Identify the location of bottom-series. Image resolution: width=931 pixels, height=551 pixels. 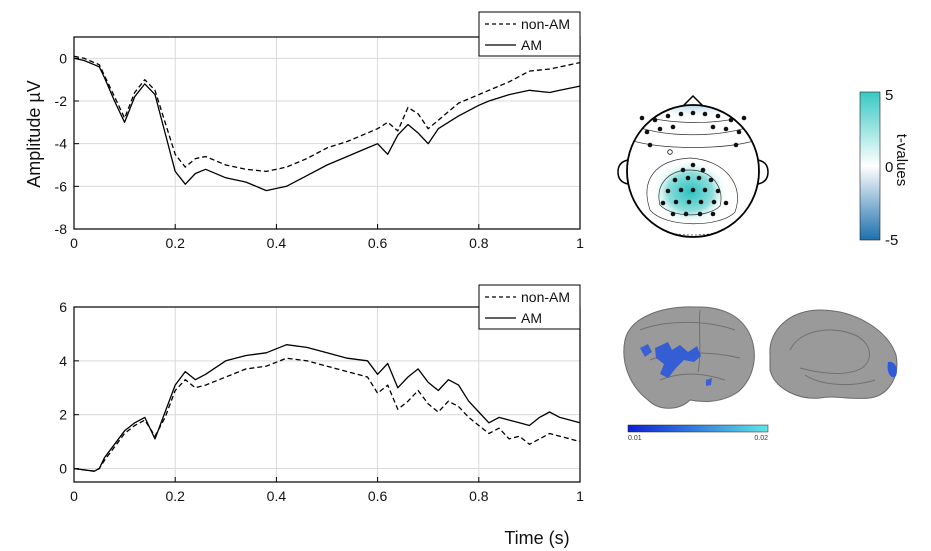
(327, 408).